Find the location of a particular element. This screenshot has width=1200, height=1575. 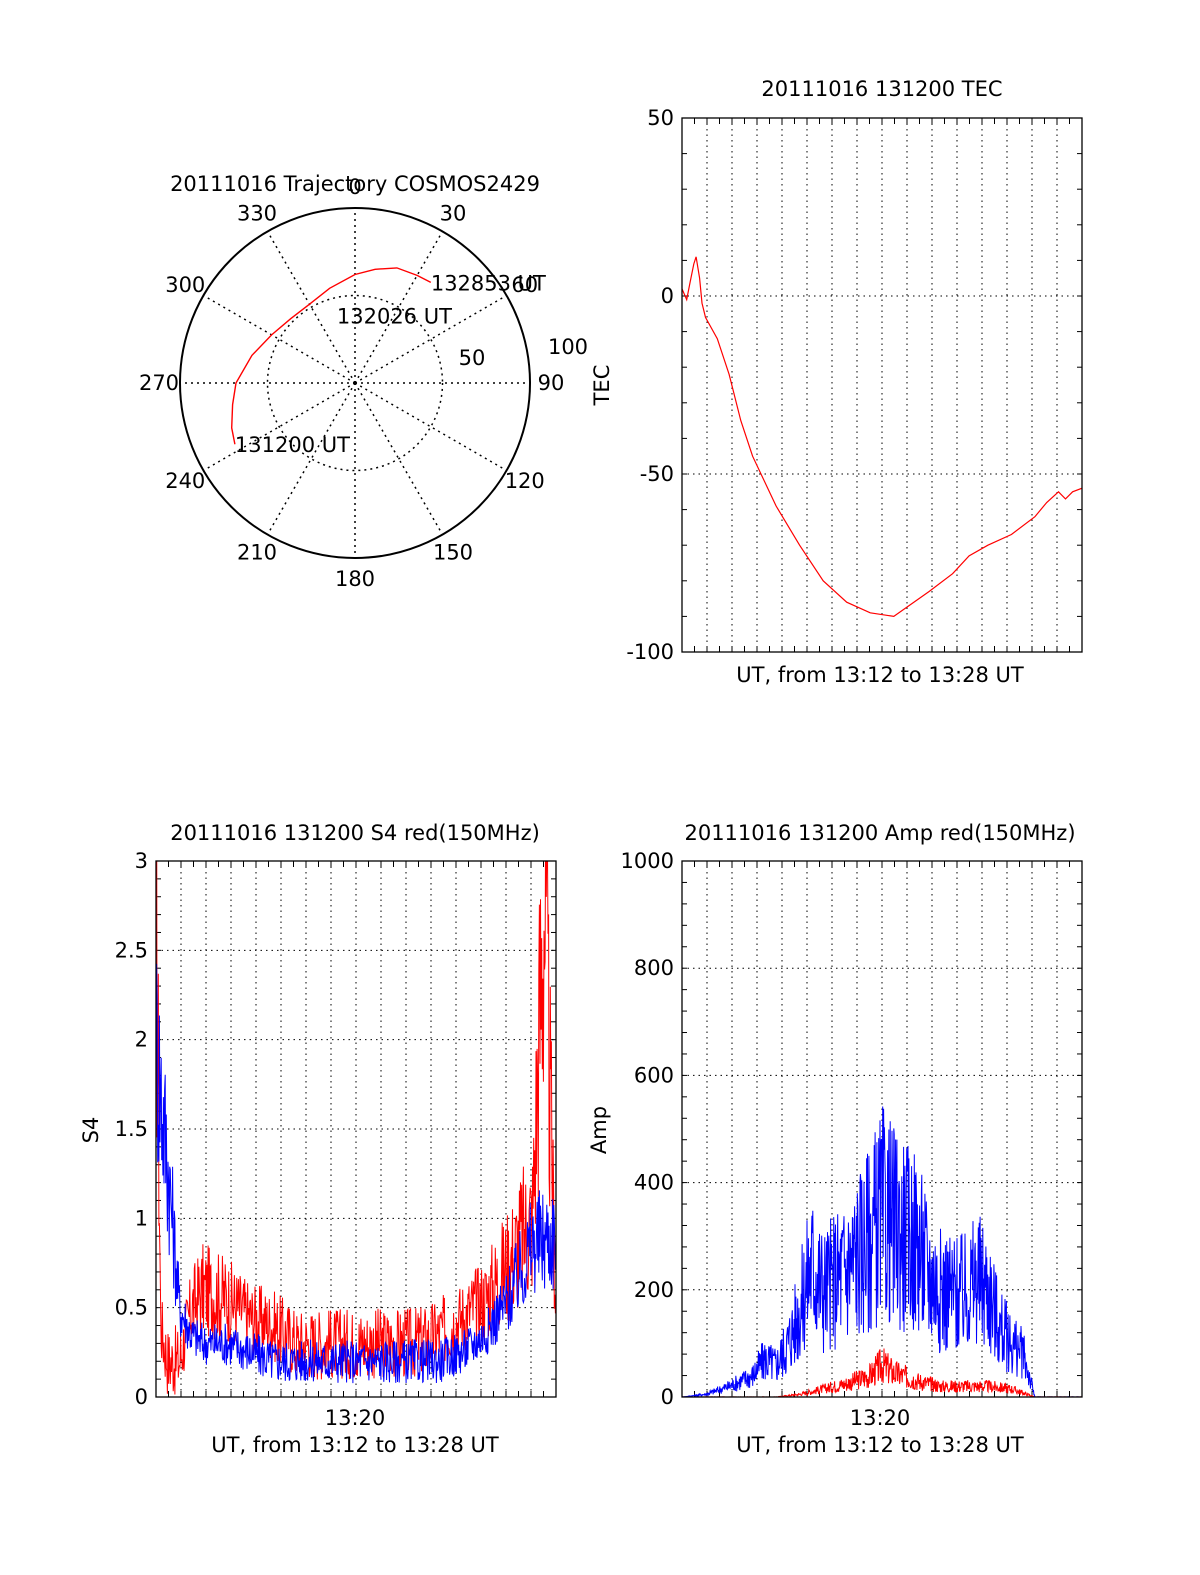

y-tick-label: 800 is located at coordinates (654, 968).